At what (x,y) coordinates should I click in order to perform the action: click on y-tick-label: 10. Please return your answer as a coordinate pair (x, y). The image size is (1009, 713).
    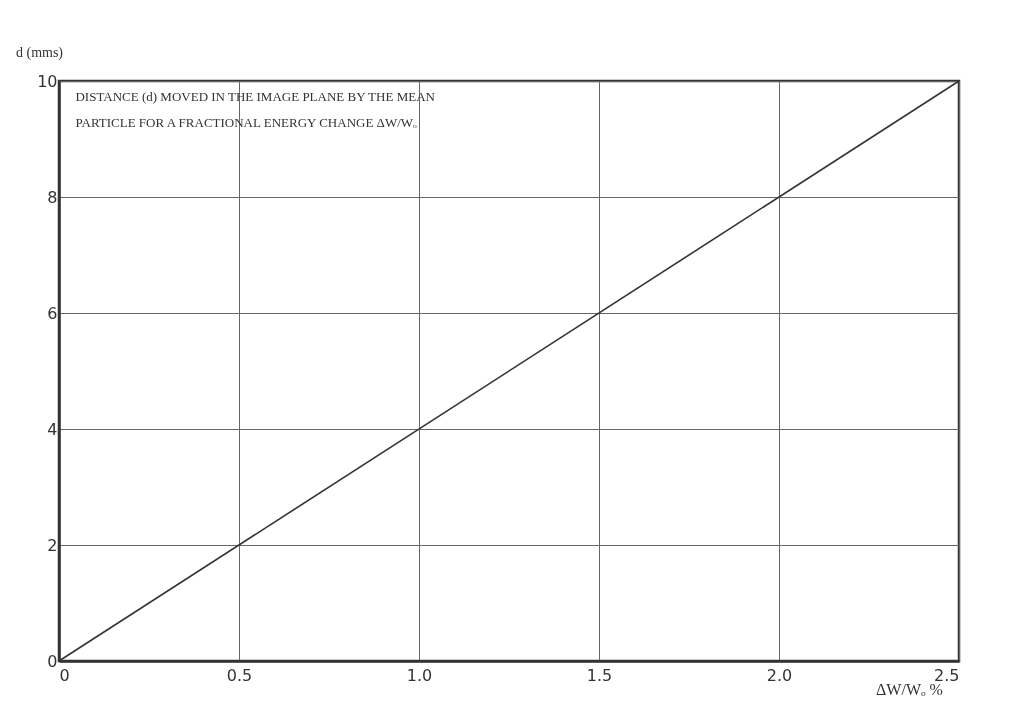
    Looking at the image, I should click on (47, 81).